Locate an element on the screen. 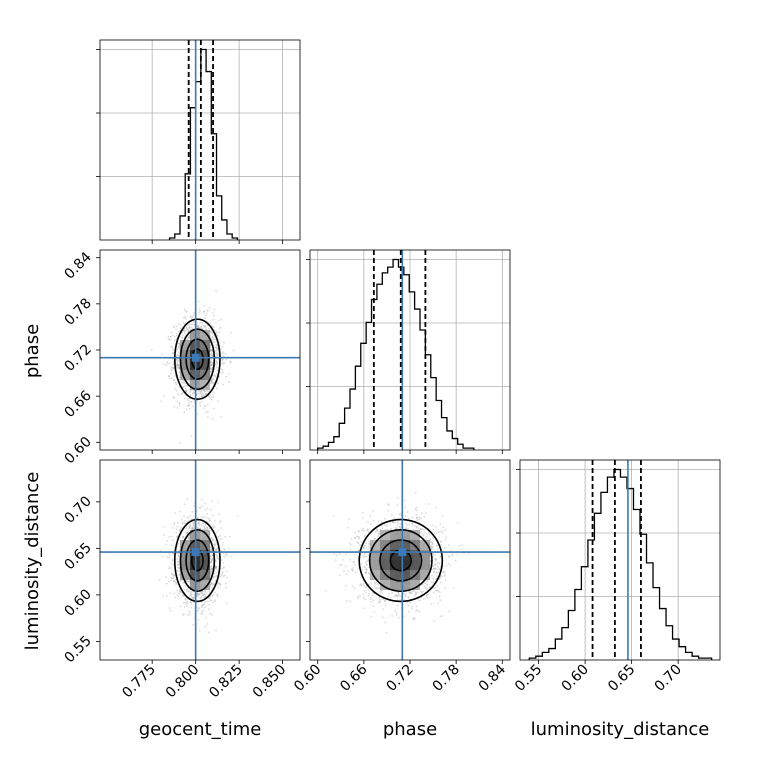  hist-panel-luminosity_distance is located at coordinates (618, 560).